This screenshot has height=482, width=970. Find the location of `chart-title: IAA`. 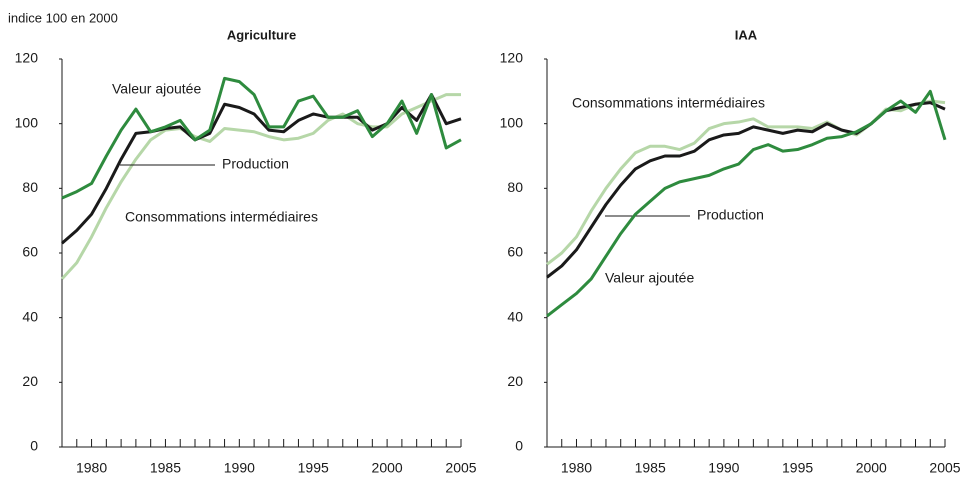

chart-title: IAA is located at coordinates (746, 34).